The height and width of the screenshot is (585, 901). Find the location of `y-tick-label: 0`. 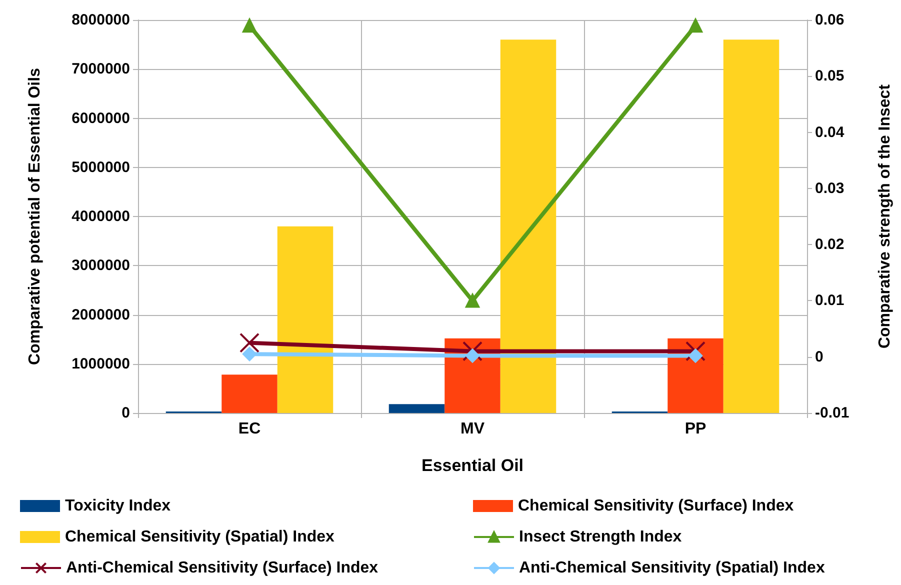

y-tick-label: 0 is located at coordinates (126, 413).